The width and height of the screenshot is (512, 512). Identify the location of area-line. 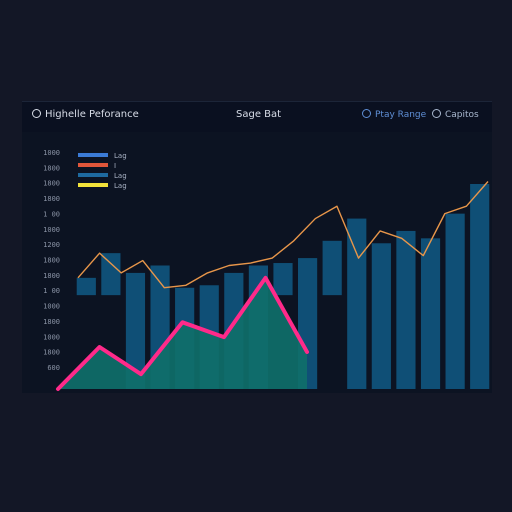
(182, 333).